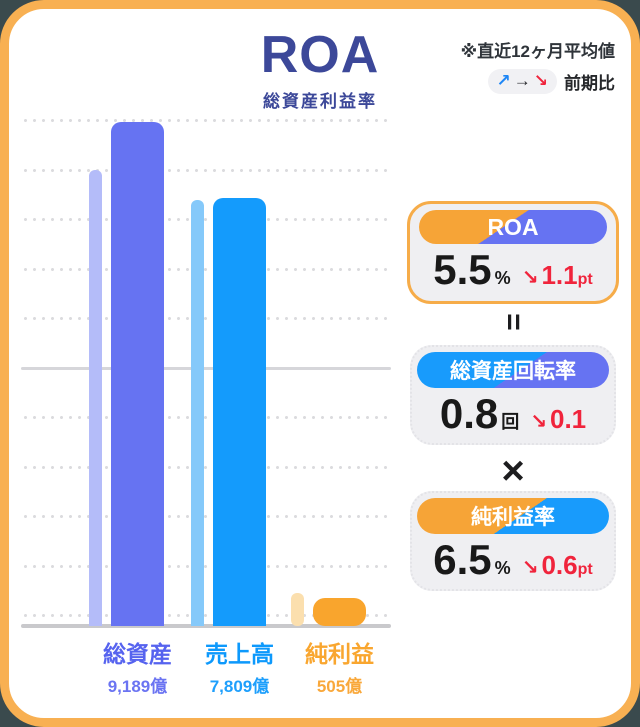  What do you see at coordinates (585, 569) in the screenshot?
I see `net-margin-delta-unit: pt` at bounding box center [585, 569].